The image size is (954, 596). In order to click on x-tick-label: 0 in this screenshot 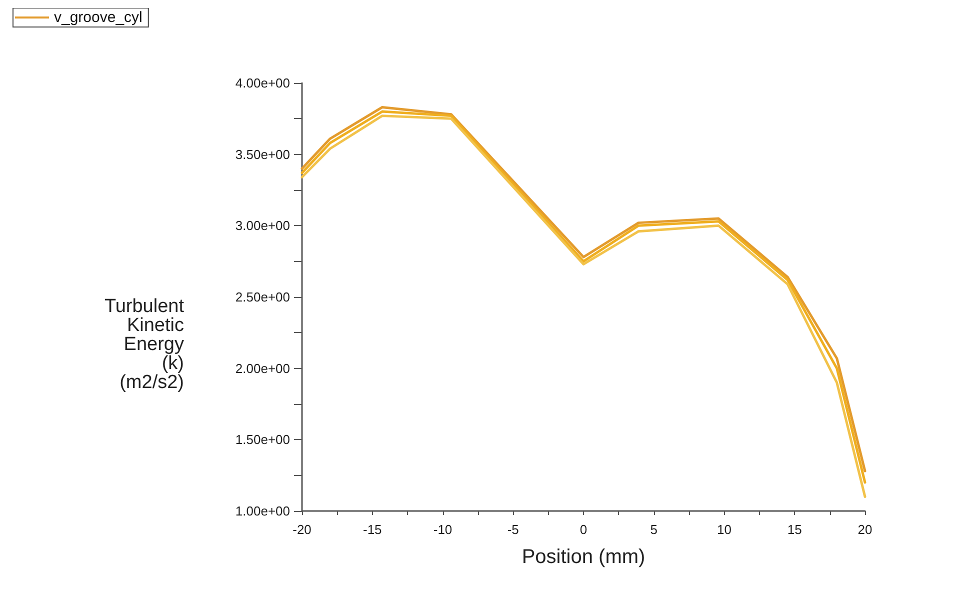, I will do `click(584, 529)`.